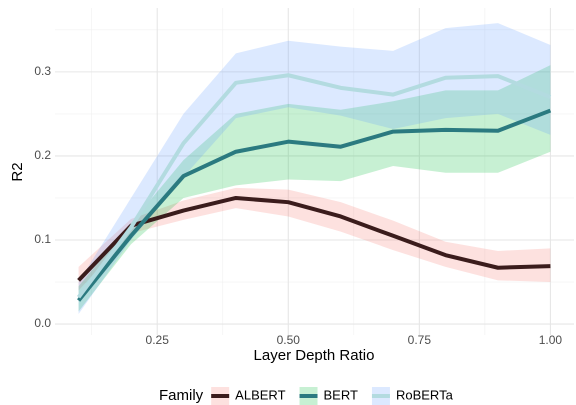  I want to click on y-tick-label: 0.1, so click(42, 239).